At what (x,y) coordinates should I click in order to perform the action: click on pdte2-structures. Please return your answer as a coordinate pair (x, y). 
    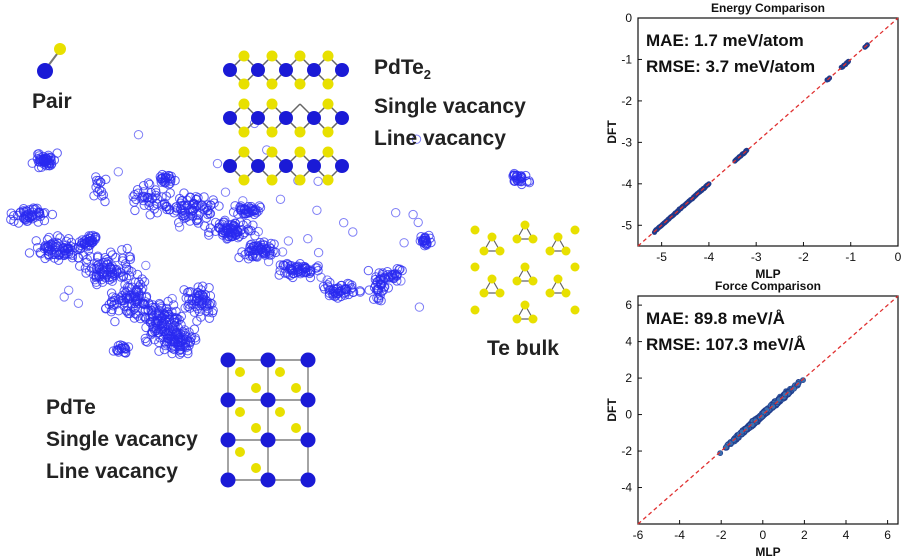
    Looking at the image, I should click on (286, 118).